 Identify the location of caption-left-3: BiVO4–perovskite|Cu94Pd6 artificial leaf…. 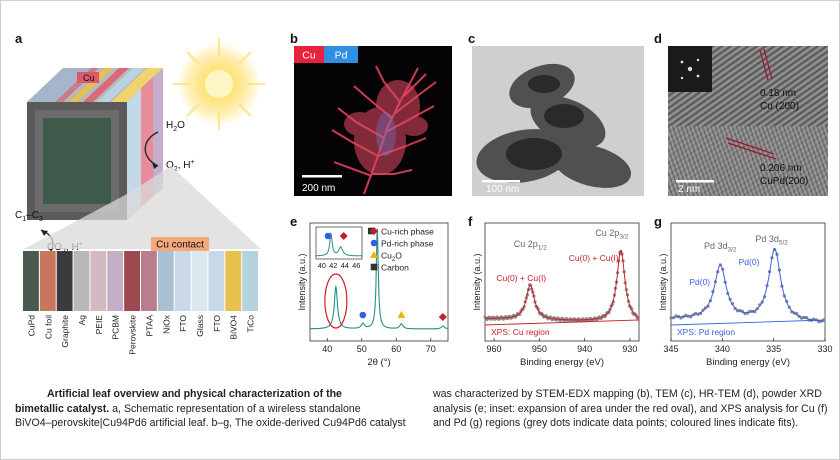
(210, 423).